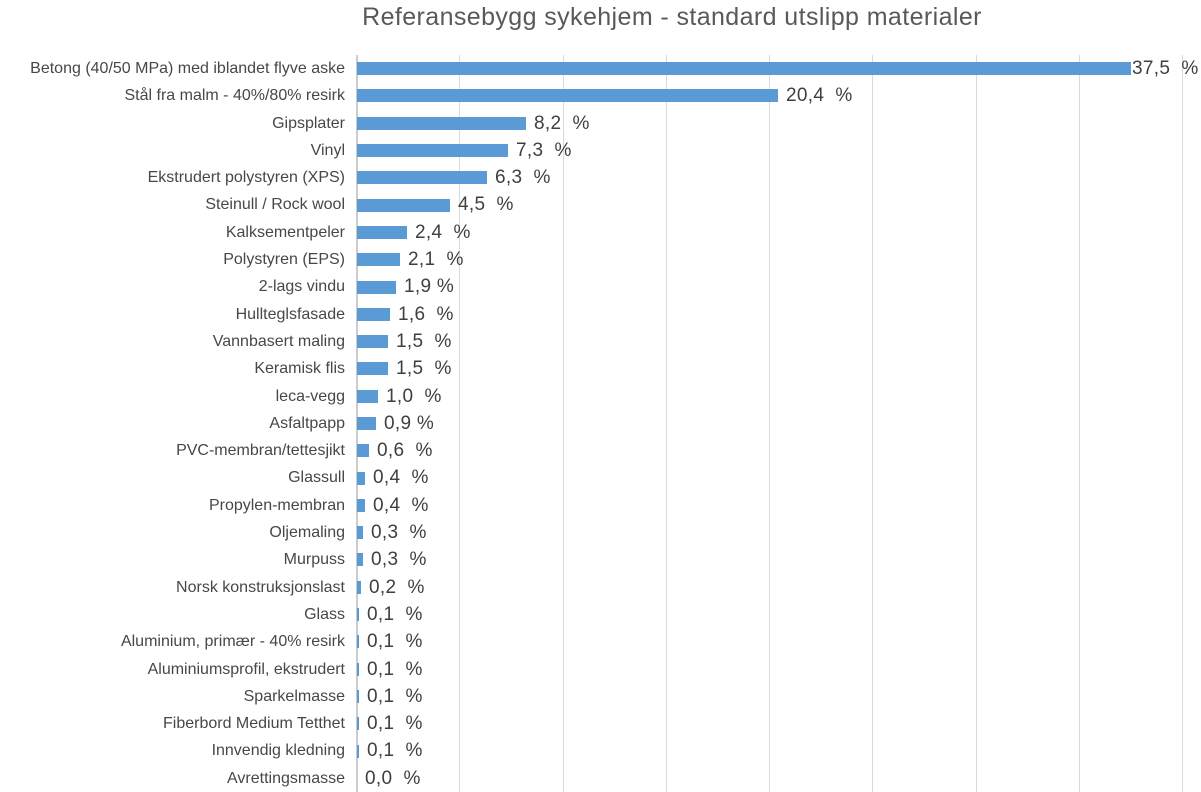 The height and width of the screenshot is (792, 1201). Describe the element at coordinates (275, 205) in the screenshot. I see `category-label: Steinull / Rock wool` at that location.